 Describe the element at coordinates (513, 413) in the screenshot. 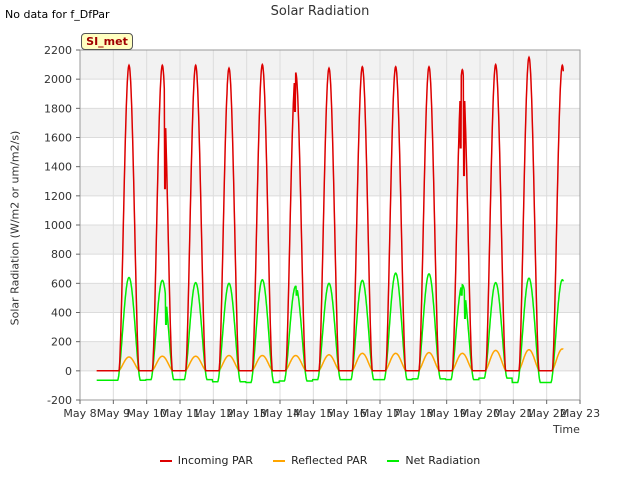

I see `x-tick-label: May 21` at that location.